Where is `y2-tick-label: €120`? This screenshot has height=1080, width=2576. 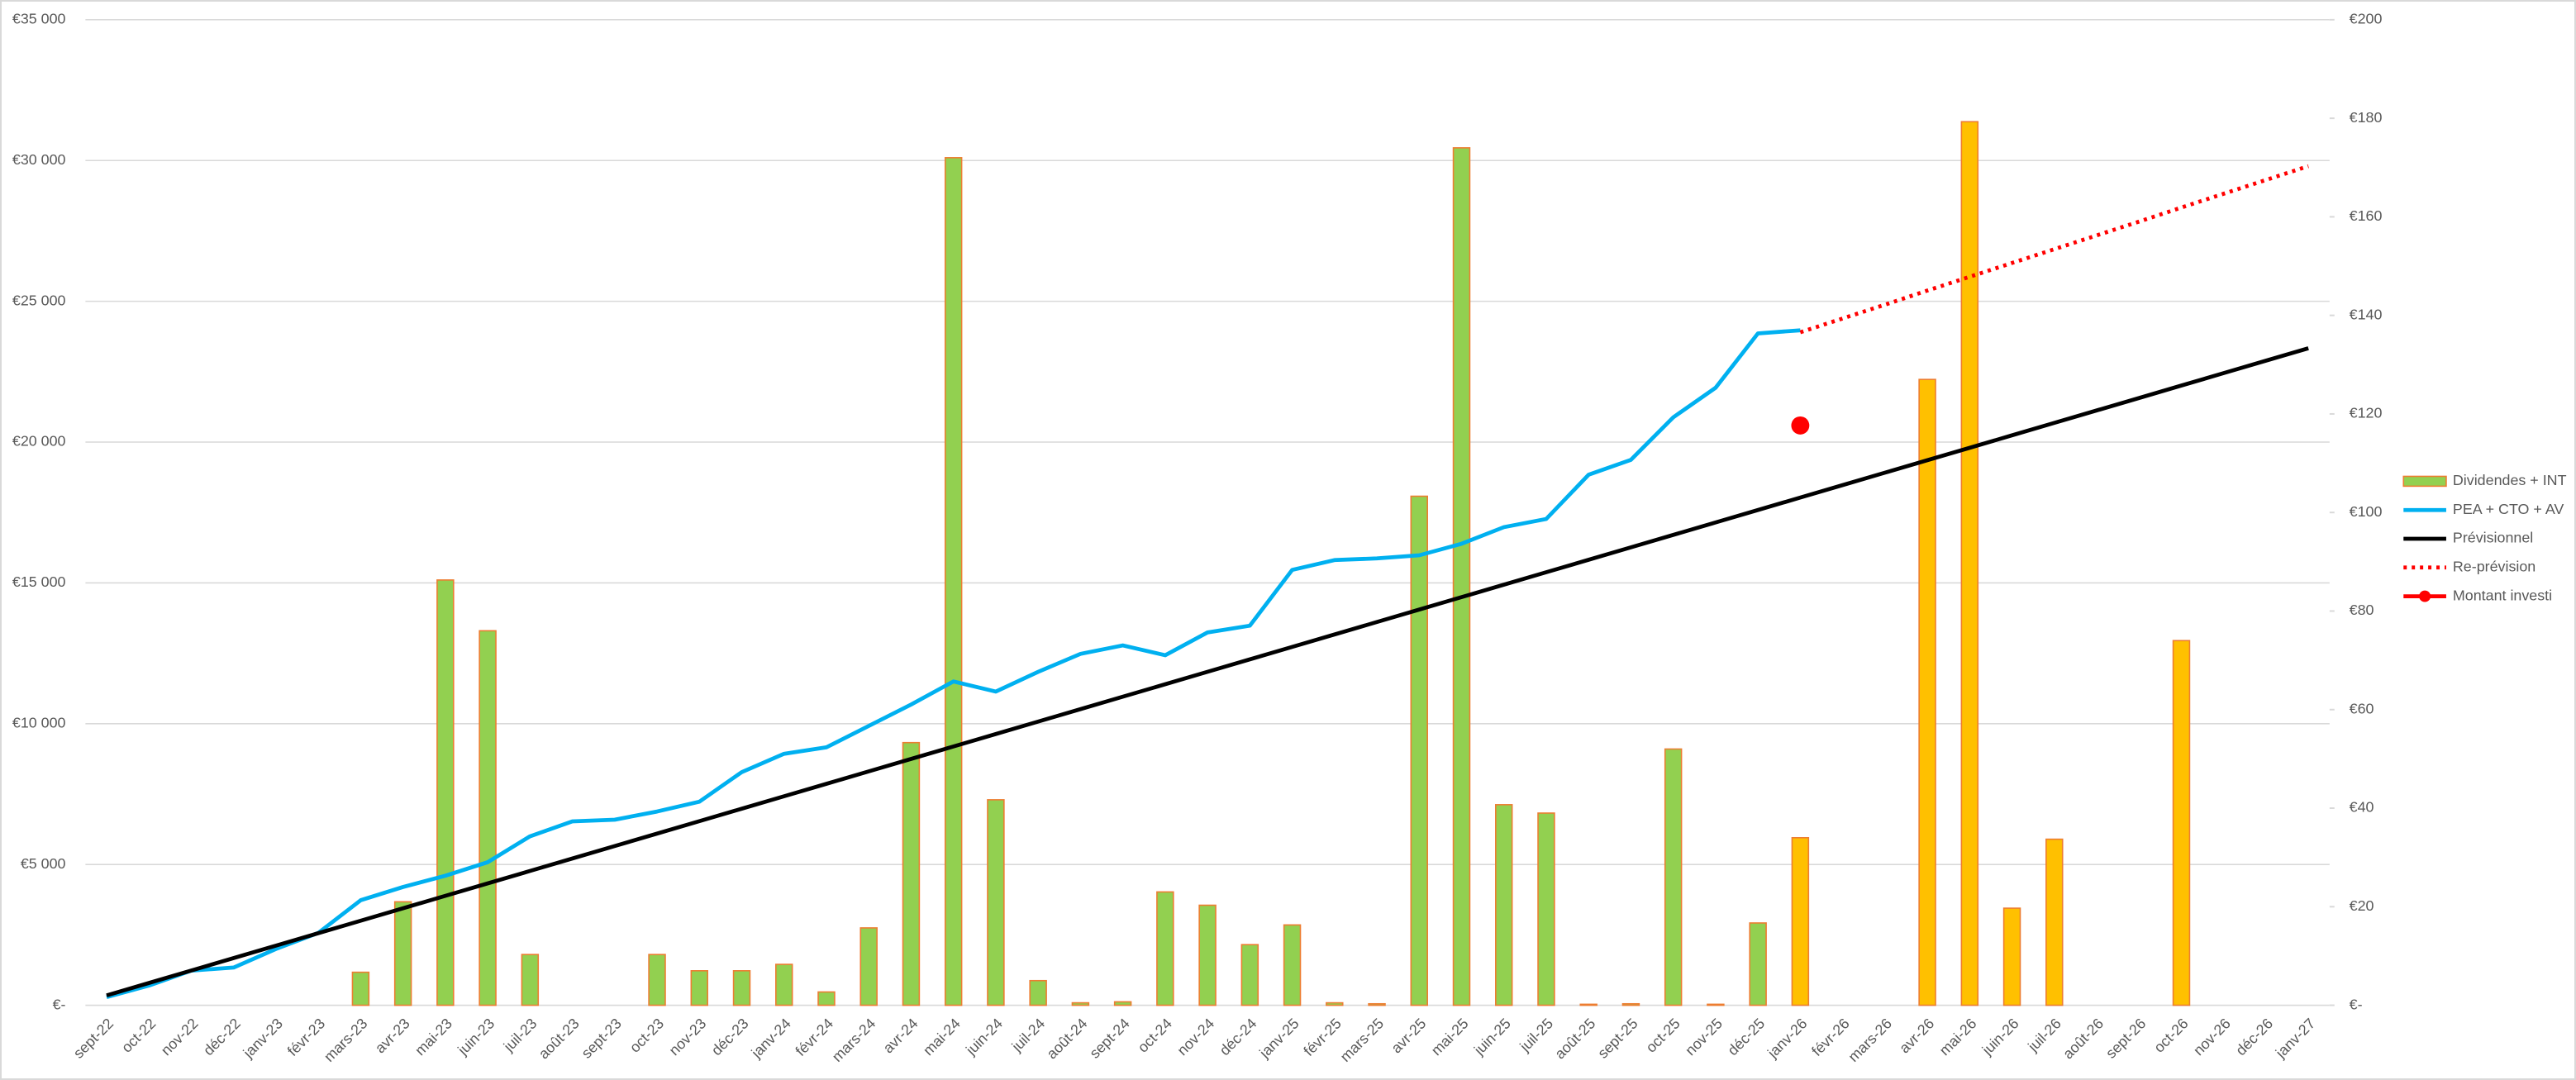 y2-tick-label: €120 is located at coordinates (2367, 413).